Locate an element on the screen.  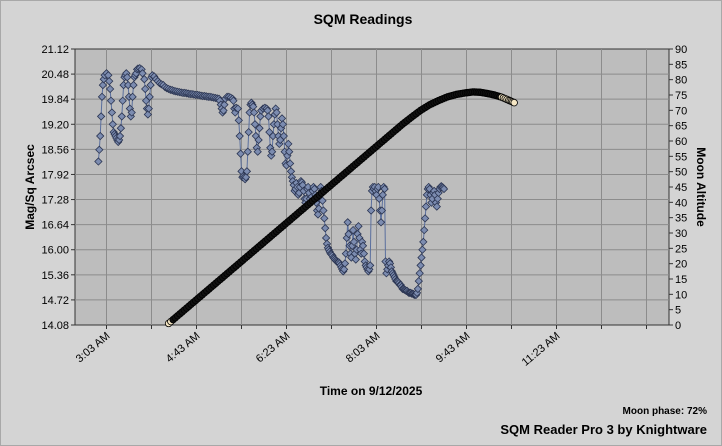
y-tick-label: 16.64 is located at coordinates (55, 226).